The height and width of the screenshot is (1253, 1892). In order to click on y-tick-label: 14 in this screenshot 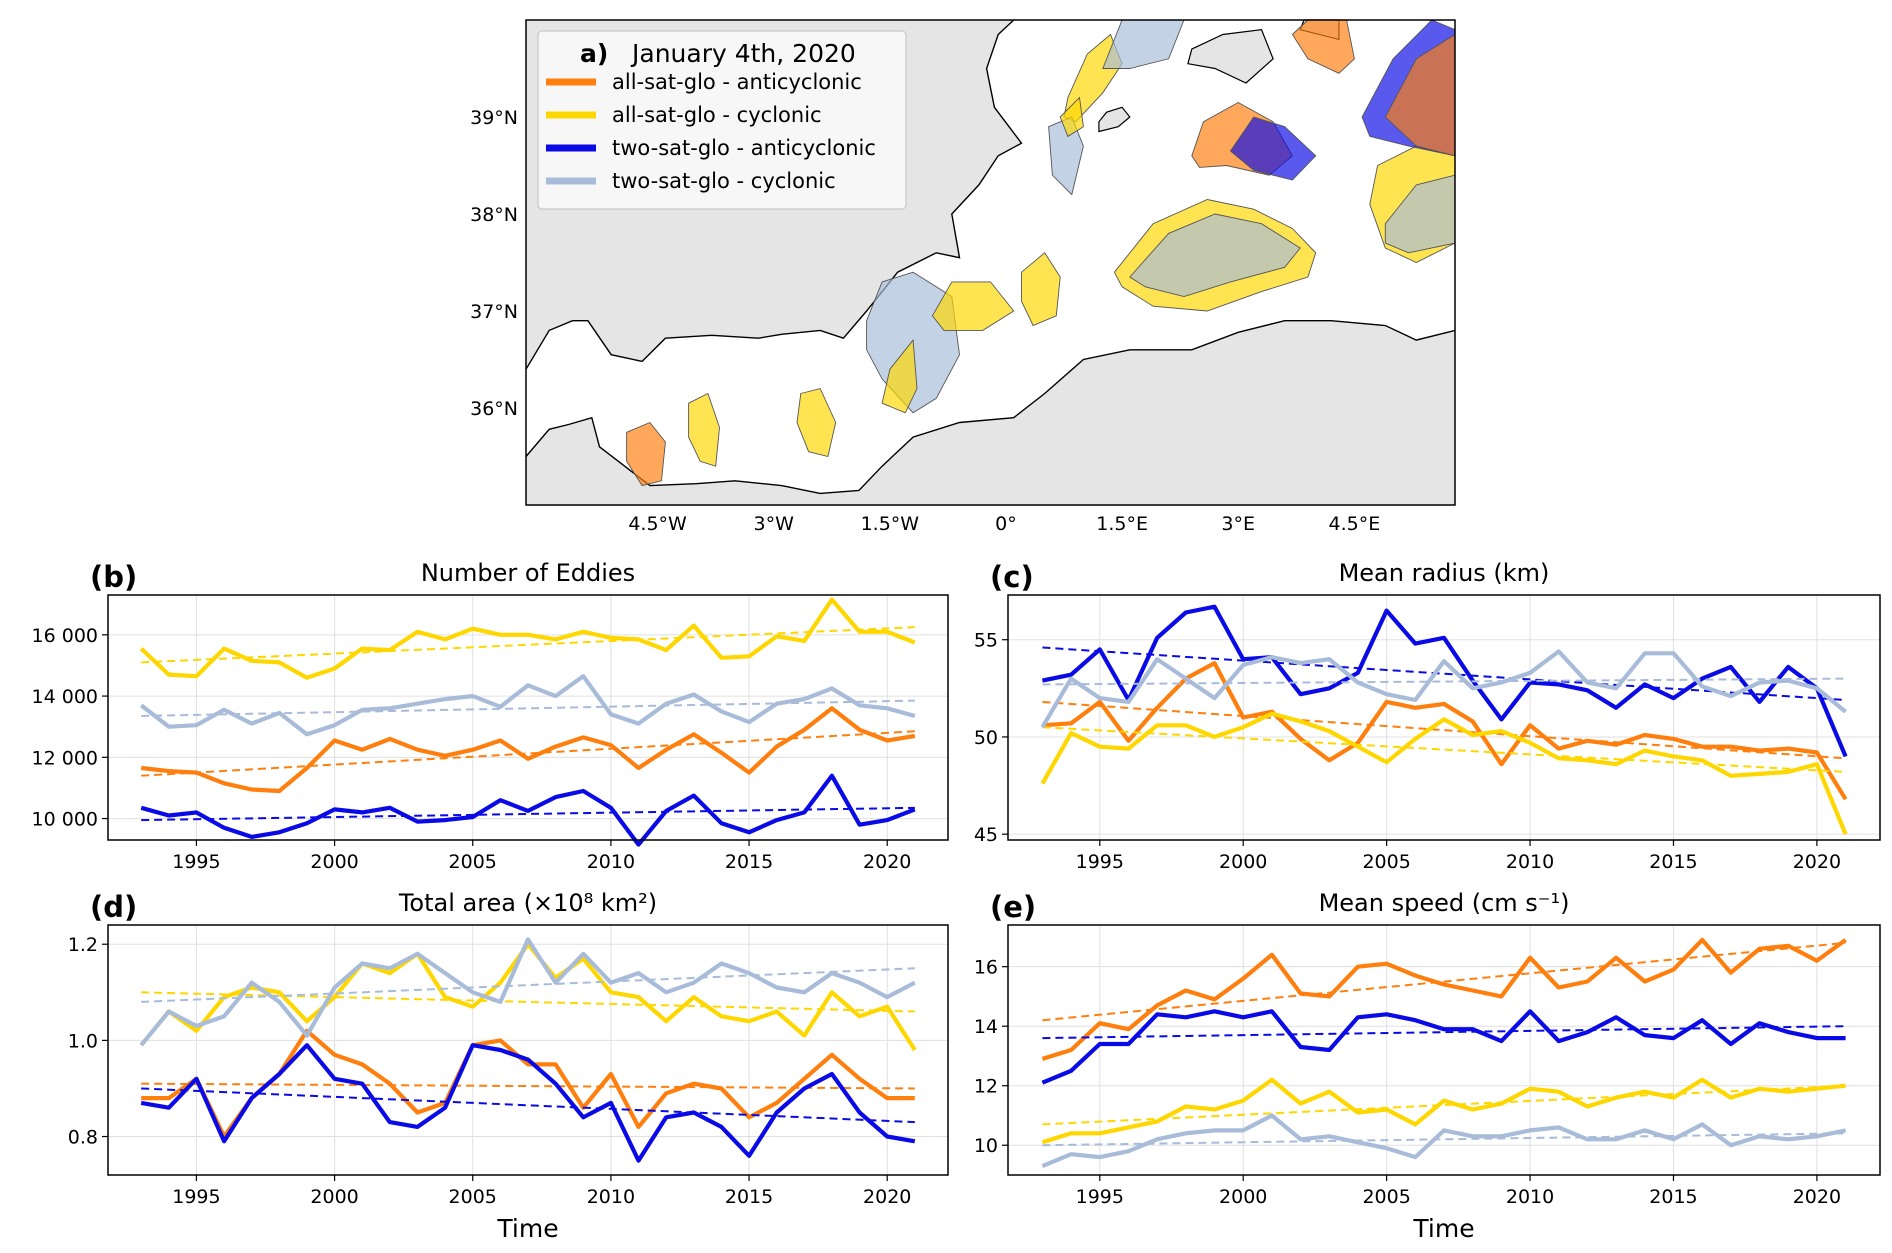, I will do `click(986, 1027)`.